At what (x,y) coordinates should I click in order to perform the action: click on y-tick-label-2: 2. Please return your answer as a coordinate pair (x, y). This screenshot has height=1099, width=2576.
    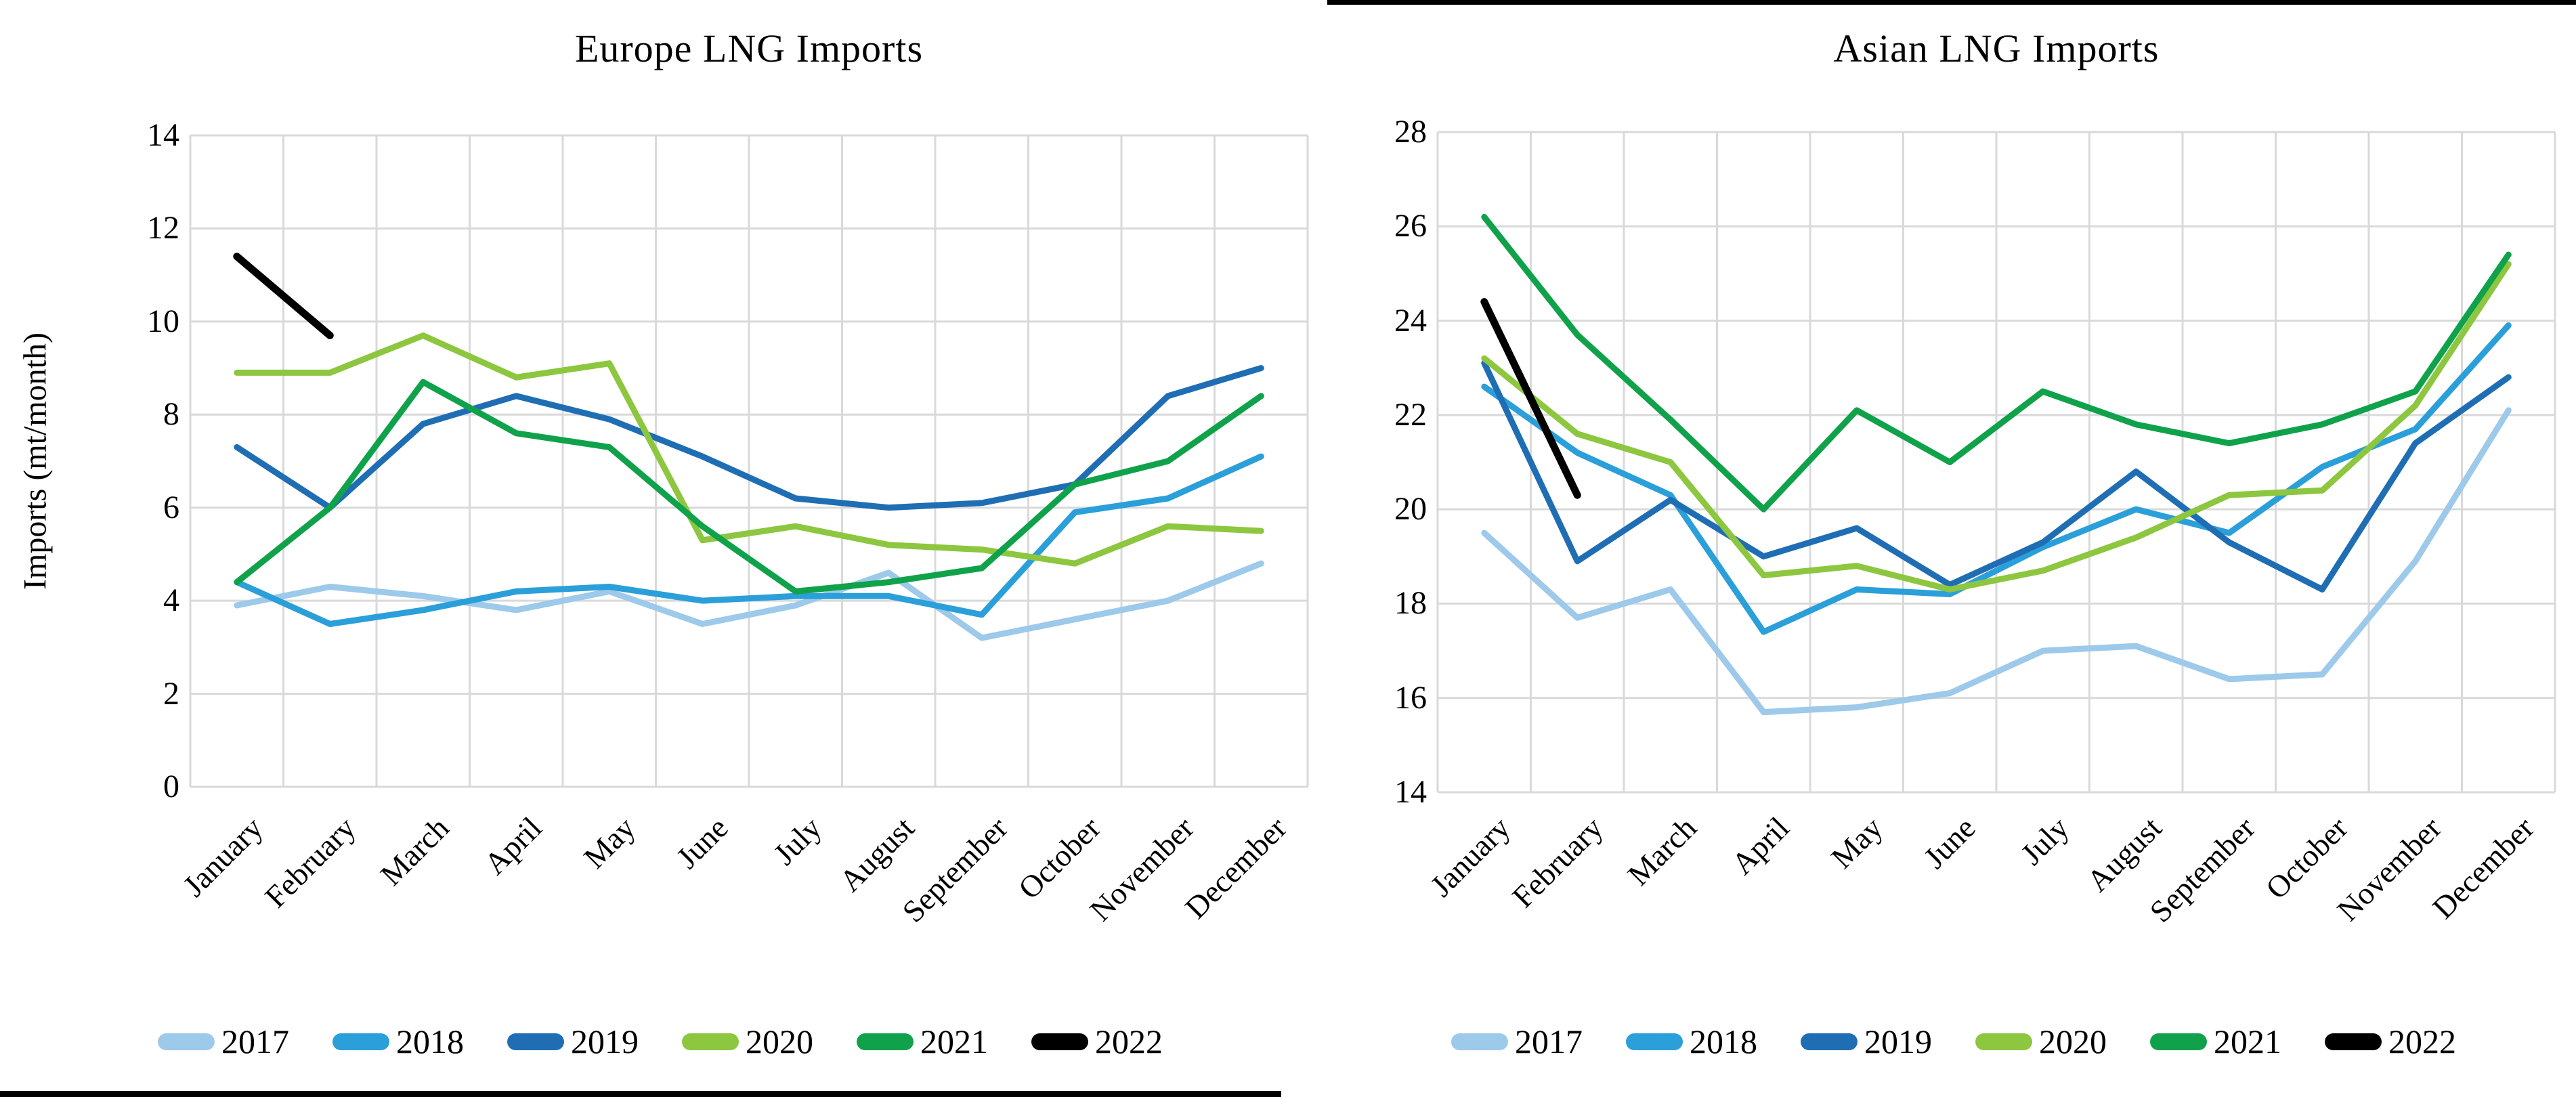
    Looking at the image, I should click on (171, 693).